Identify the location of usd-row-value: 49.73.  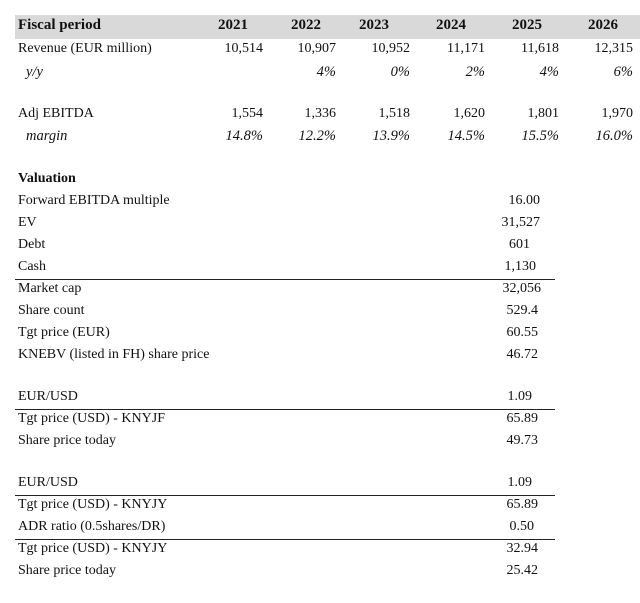
(522, 440).